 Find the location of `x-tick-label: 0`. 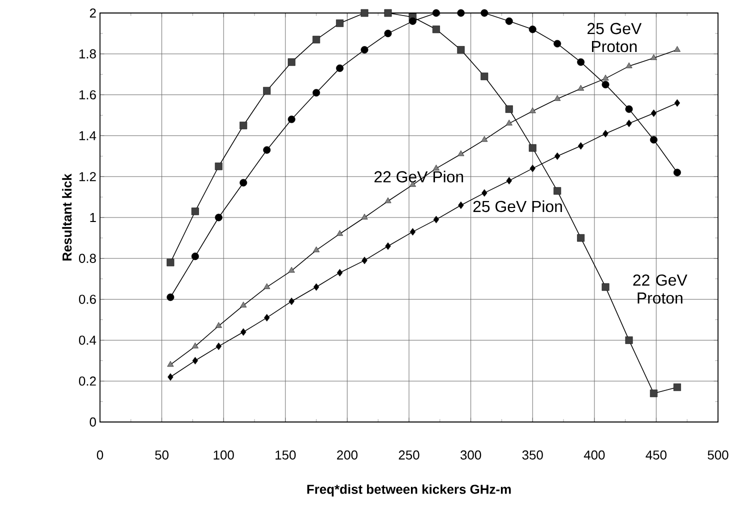

x-tick-label: 0 is located at coordinates (100, 455).